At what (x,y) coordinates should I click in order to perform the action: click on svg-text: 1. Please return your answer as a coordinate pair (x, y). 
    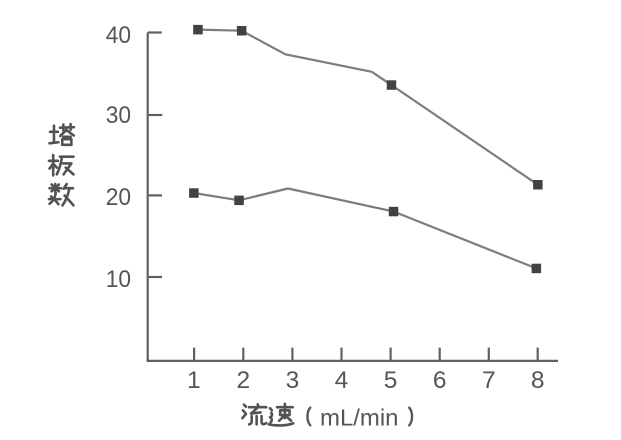
    Looking at the image, I should click on (194, 380).